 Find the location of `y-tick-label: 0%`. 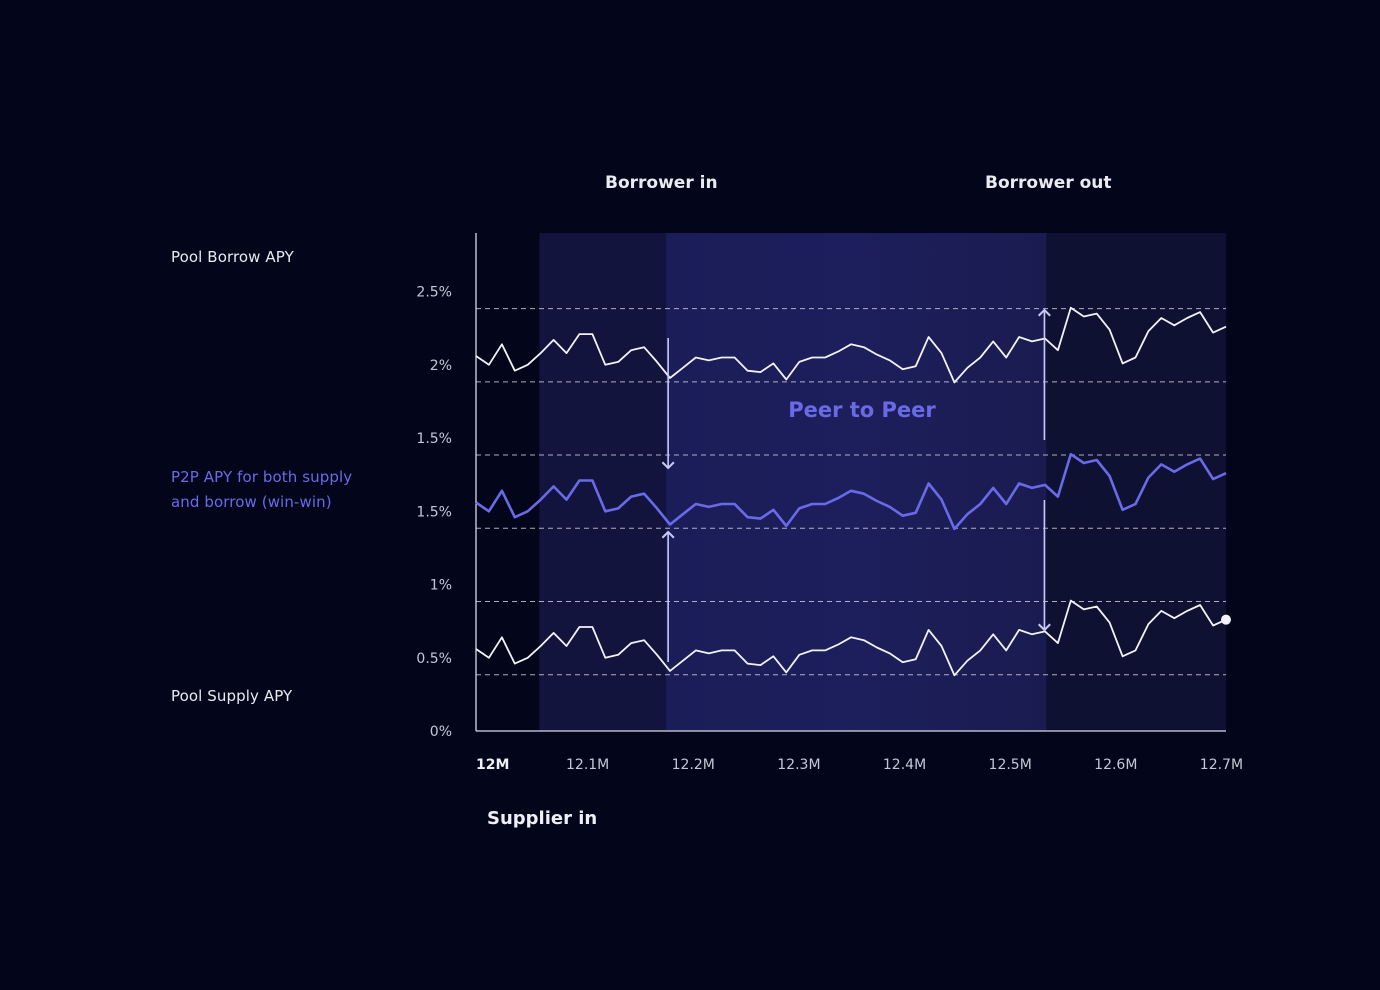

y-tick-label: 0% is located at coordinates (441, 732).